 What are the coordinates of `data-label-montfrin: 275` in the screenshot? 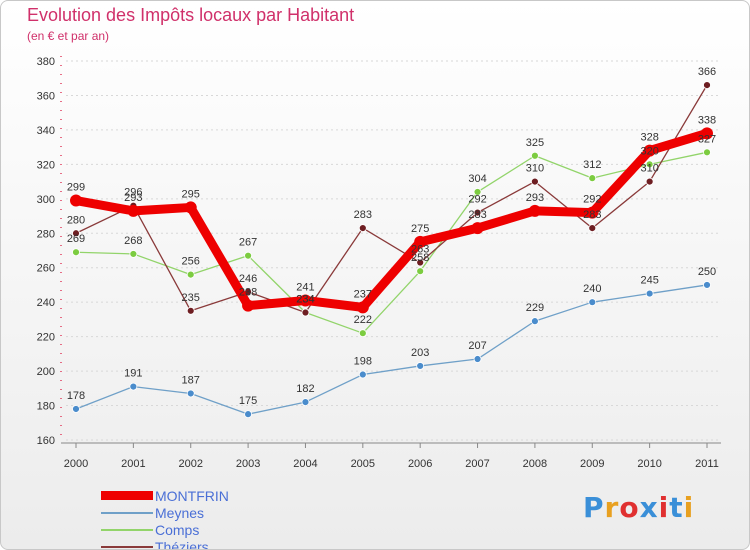 It's located at (420, 229).